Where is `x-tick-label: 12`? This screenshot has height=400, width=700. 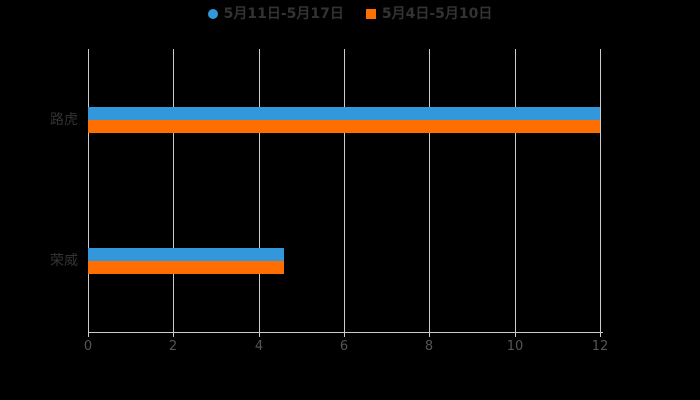
x-tick-label: 12 is located at coordinates (600, 346).